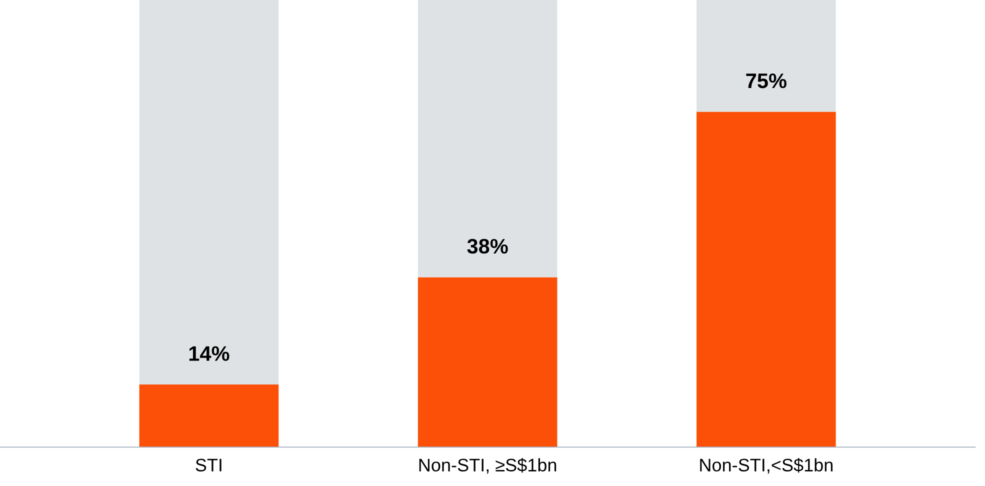 The height and width of the screenshot is (486, 985). I want to click on x-tick-label: Non-STI,<S$1bn, so click(766, 466).